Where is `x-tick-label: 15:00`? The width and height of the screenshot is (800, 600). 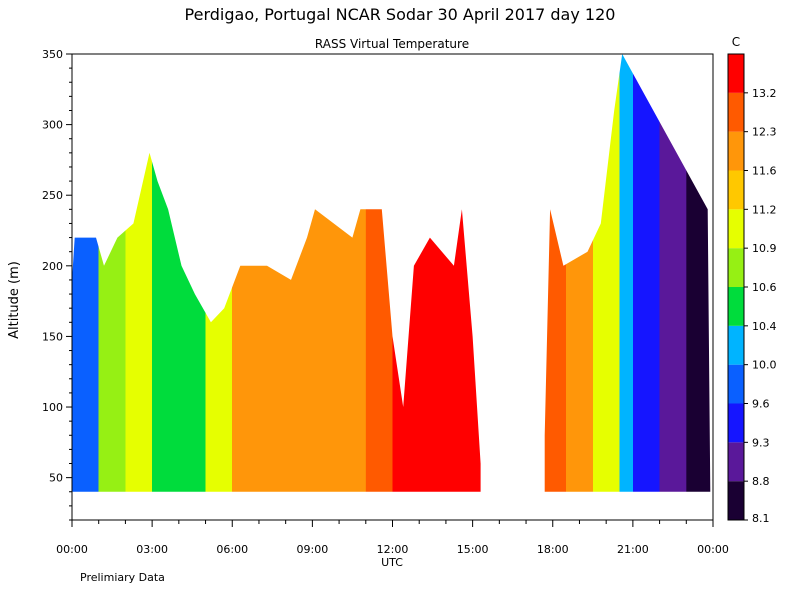
x-tick-label: 15:00 is located at coordinates (473, 549).